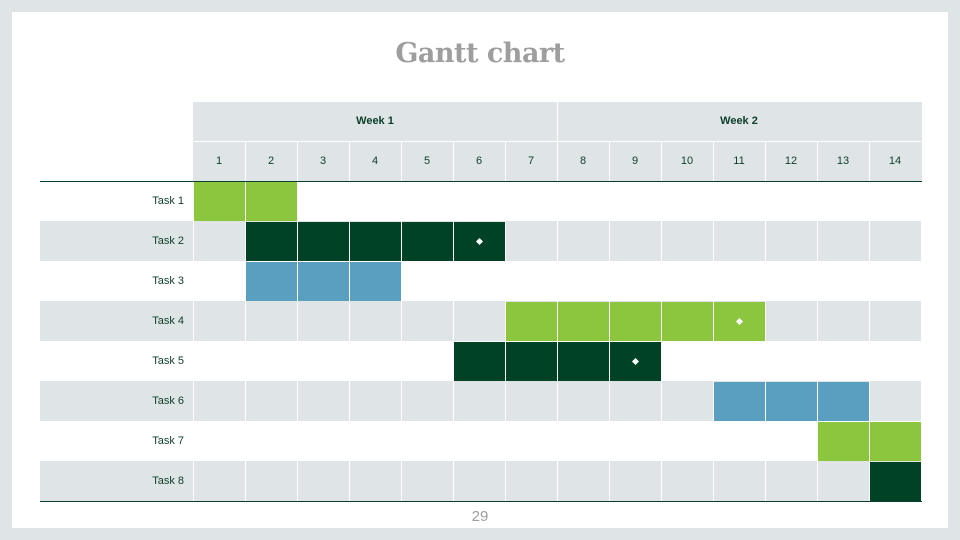  Describe the element at coordinates (531, 161) in the screenshot. I see `day-header-7: 7` at that location.